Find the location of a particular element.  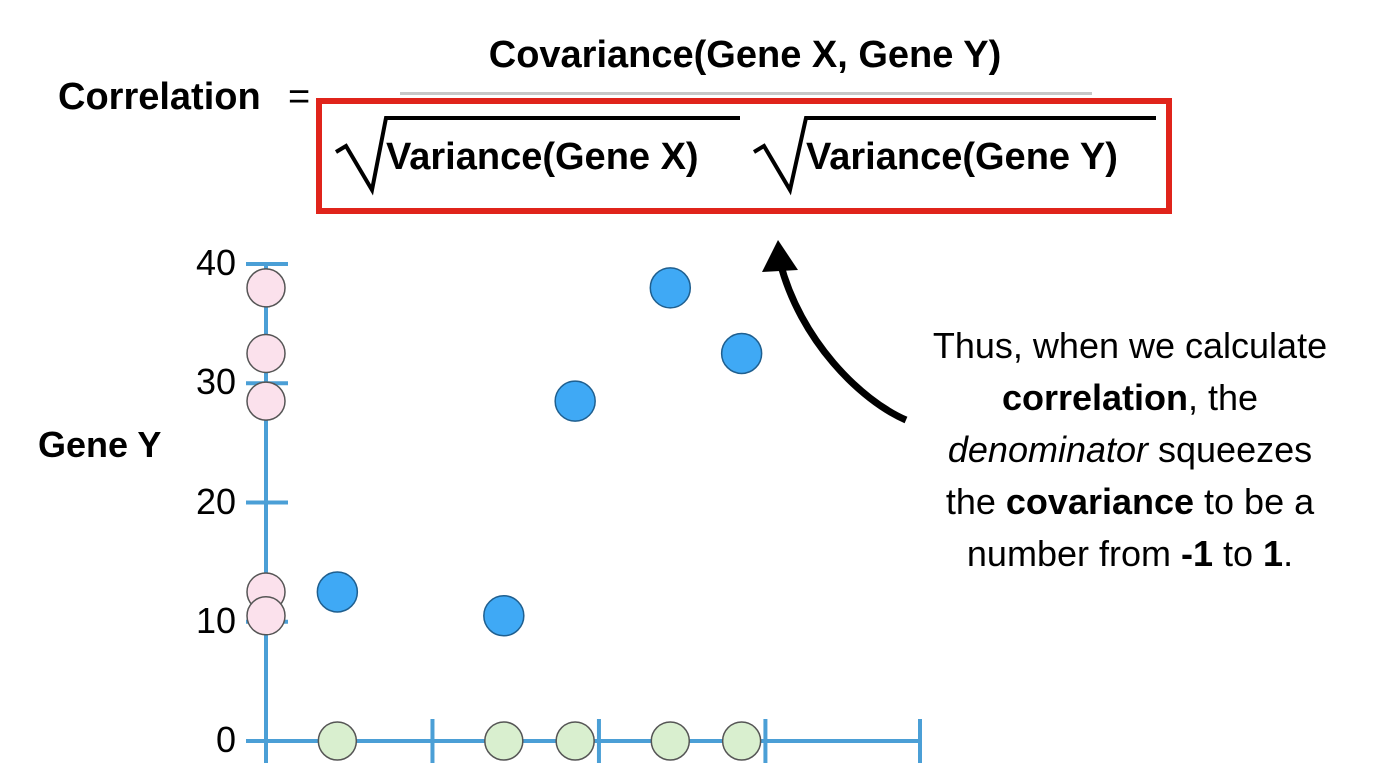

arrow-head is located at coordinates (780, 256).